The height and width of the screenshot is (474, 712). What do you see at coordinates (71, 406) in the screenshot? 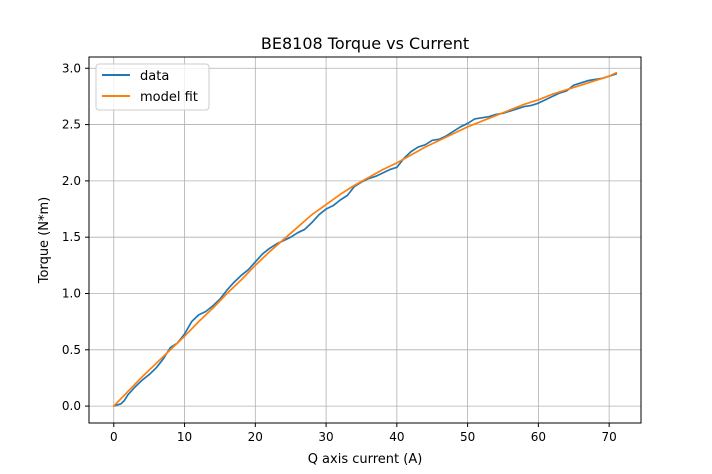
I see `y-tick-label: 0.0` at bounding box center [71, 406].